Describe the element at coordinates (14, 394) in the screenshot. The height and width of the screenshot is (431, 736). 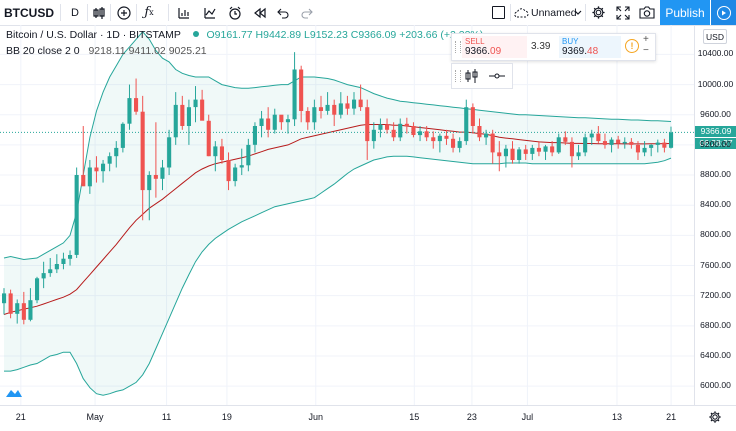
I see `tradingview-logo` at that location.